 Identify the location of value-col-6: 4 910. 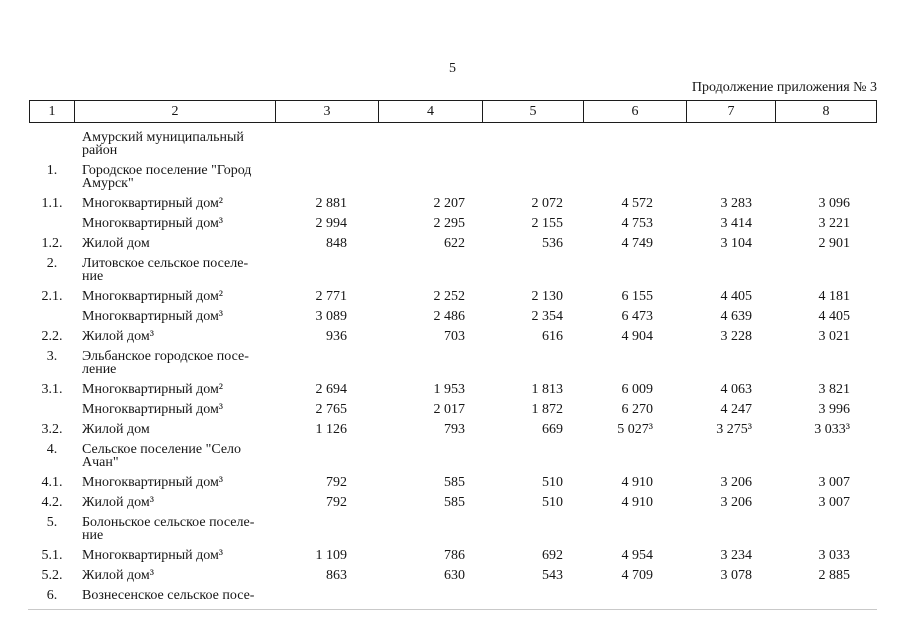
(637, 502).